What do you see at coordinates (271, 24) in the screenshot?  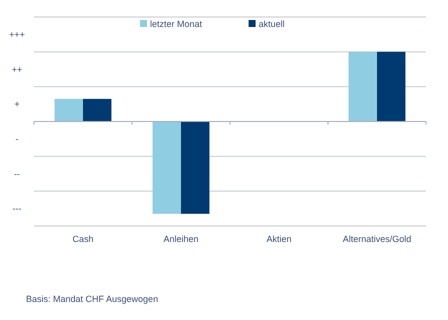 I see `legend-label: aktuell` at bounding box center [271, 24].